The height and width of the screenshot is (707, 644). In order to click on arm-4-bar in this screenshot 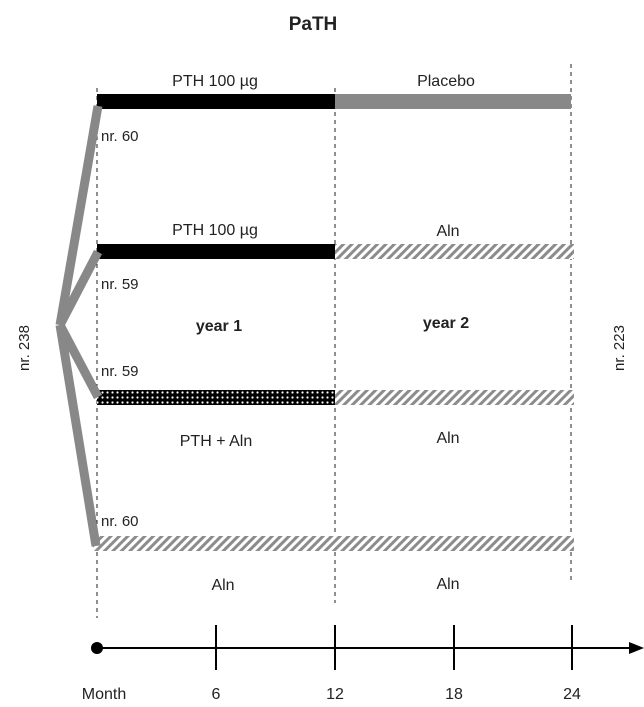, I will do `click(333, 543)`.